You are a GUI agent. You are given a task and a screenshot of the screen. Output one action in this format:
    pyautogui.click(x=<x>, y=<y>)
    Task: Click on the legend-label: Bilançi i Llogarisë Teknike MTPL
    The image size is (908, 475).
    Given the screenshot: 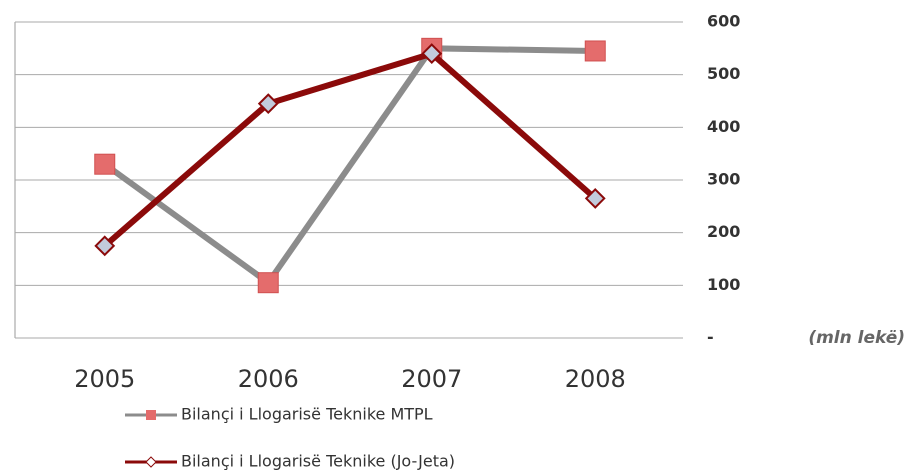 What is the action you would take?
    pyautogui.click(x=307, y=414)
    